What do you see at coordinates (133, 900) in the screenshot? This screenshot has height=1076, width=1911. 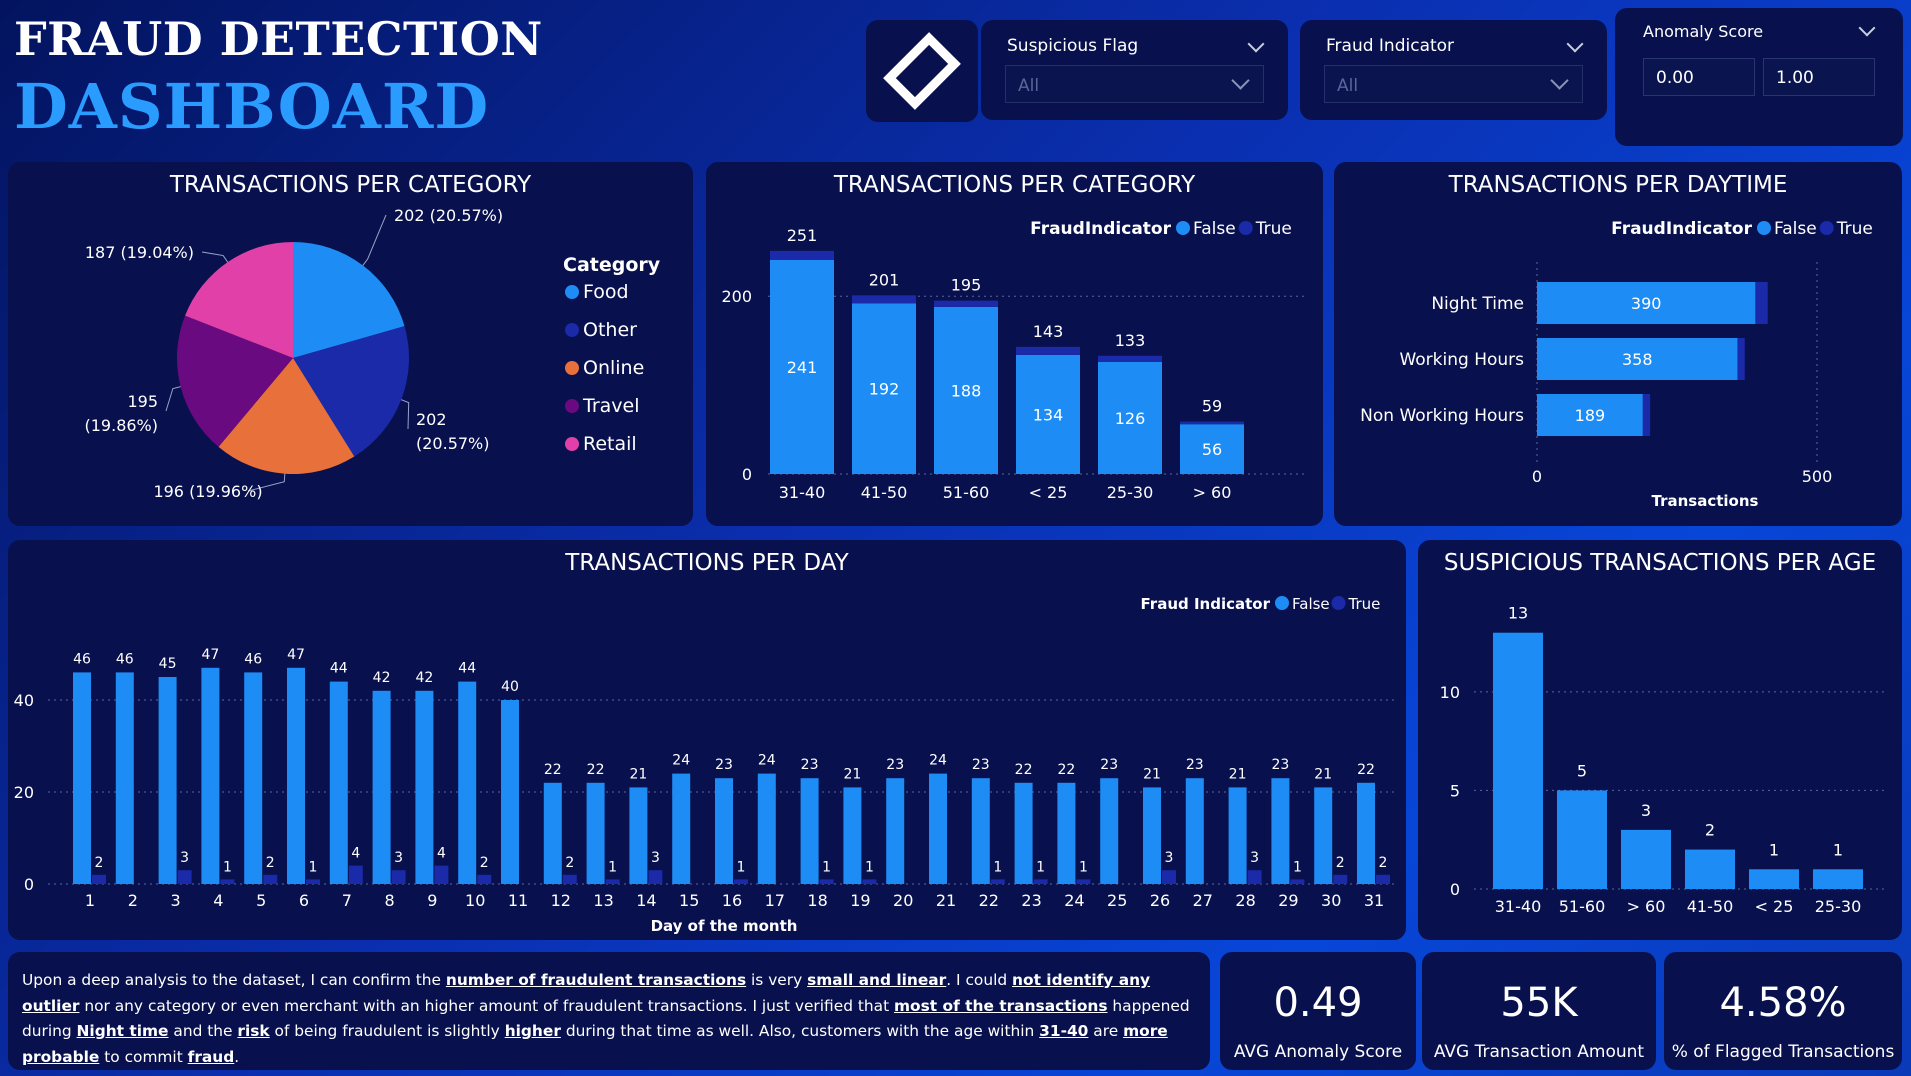 I see `x-tick-label: 2` at bounding box center [133, 900].